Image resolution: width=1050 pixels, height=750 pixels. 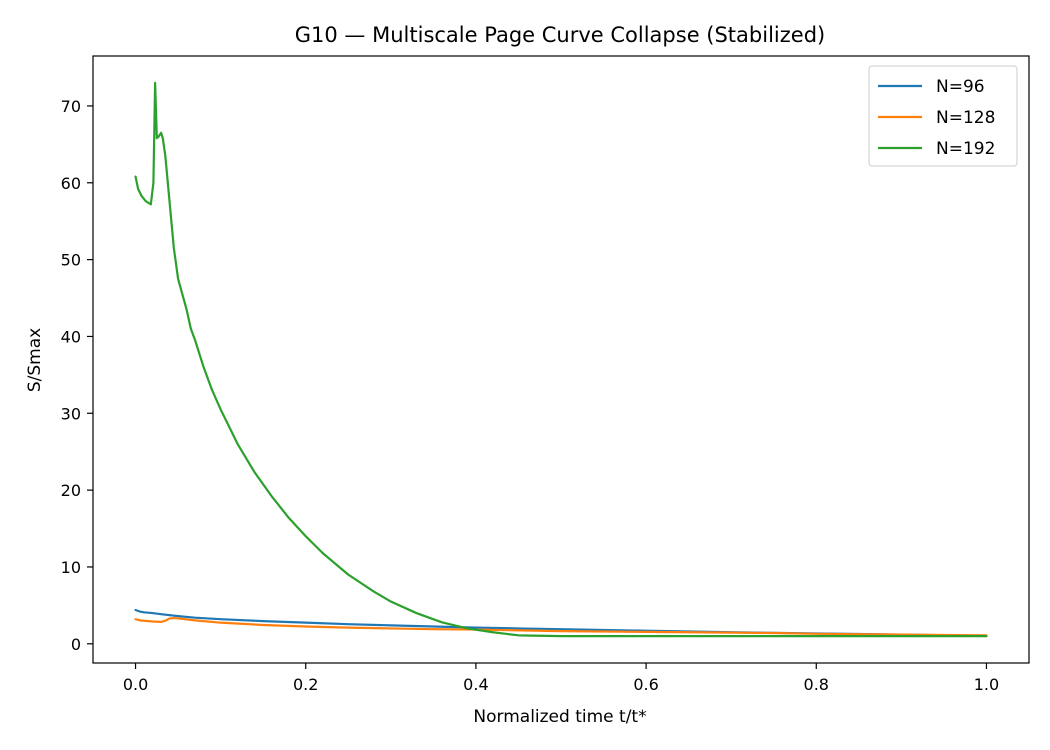 I want to click on y-tick-label: 0, so click(x=76, y=644).